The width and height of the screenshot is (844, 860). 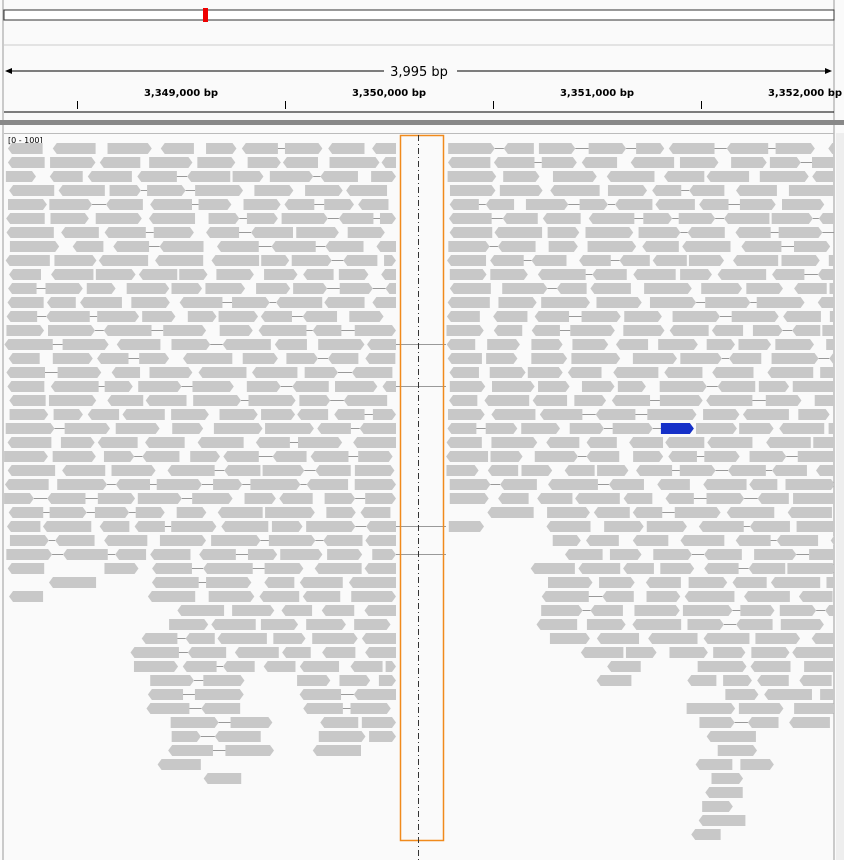 I want to click on panel-divider, so click(x=422, y=122).